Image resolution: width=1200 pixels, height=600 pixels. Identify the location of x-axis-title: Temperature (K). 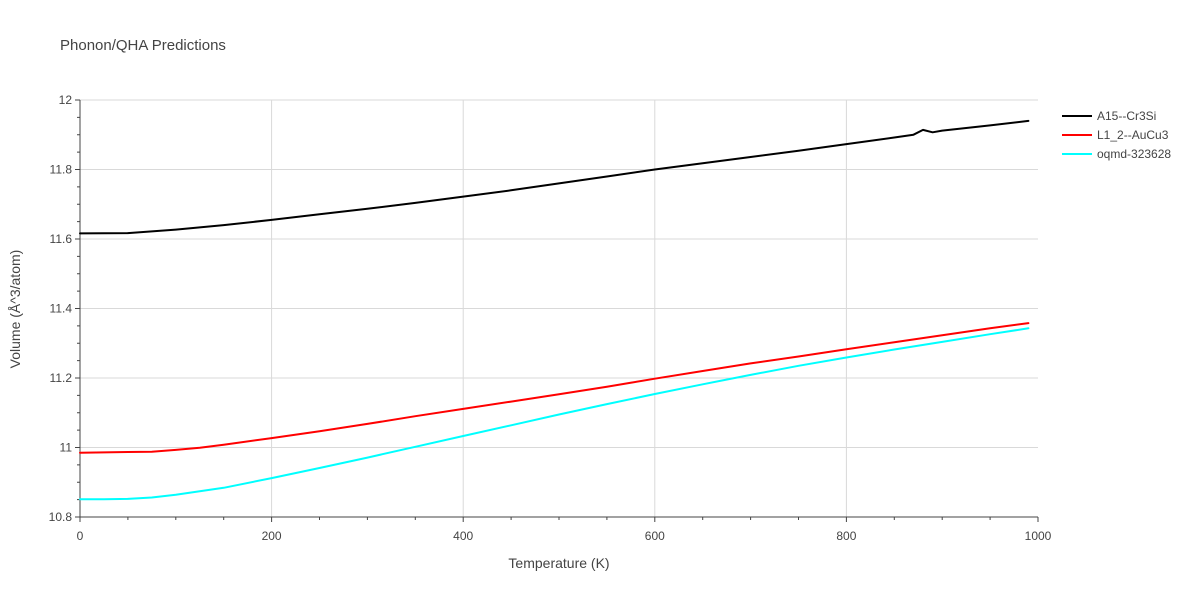
(558, 563).